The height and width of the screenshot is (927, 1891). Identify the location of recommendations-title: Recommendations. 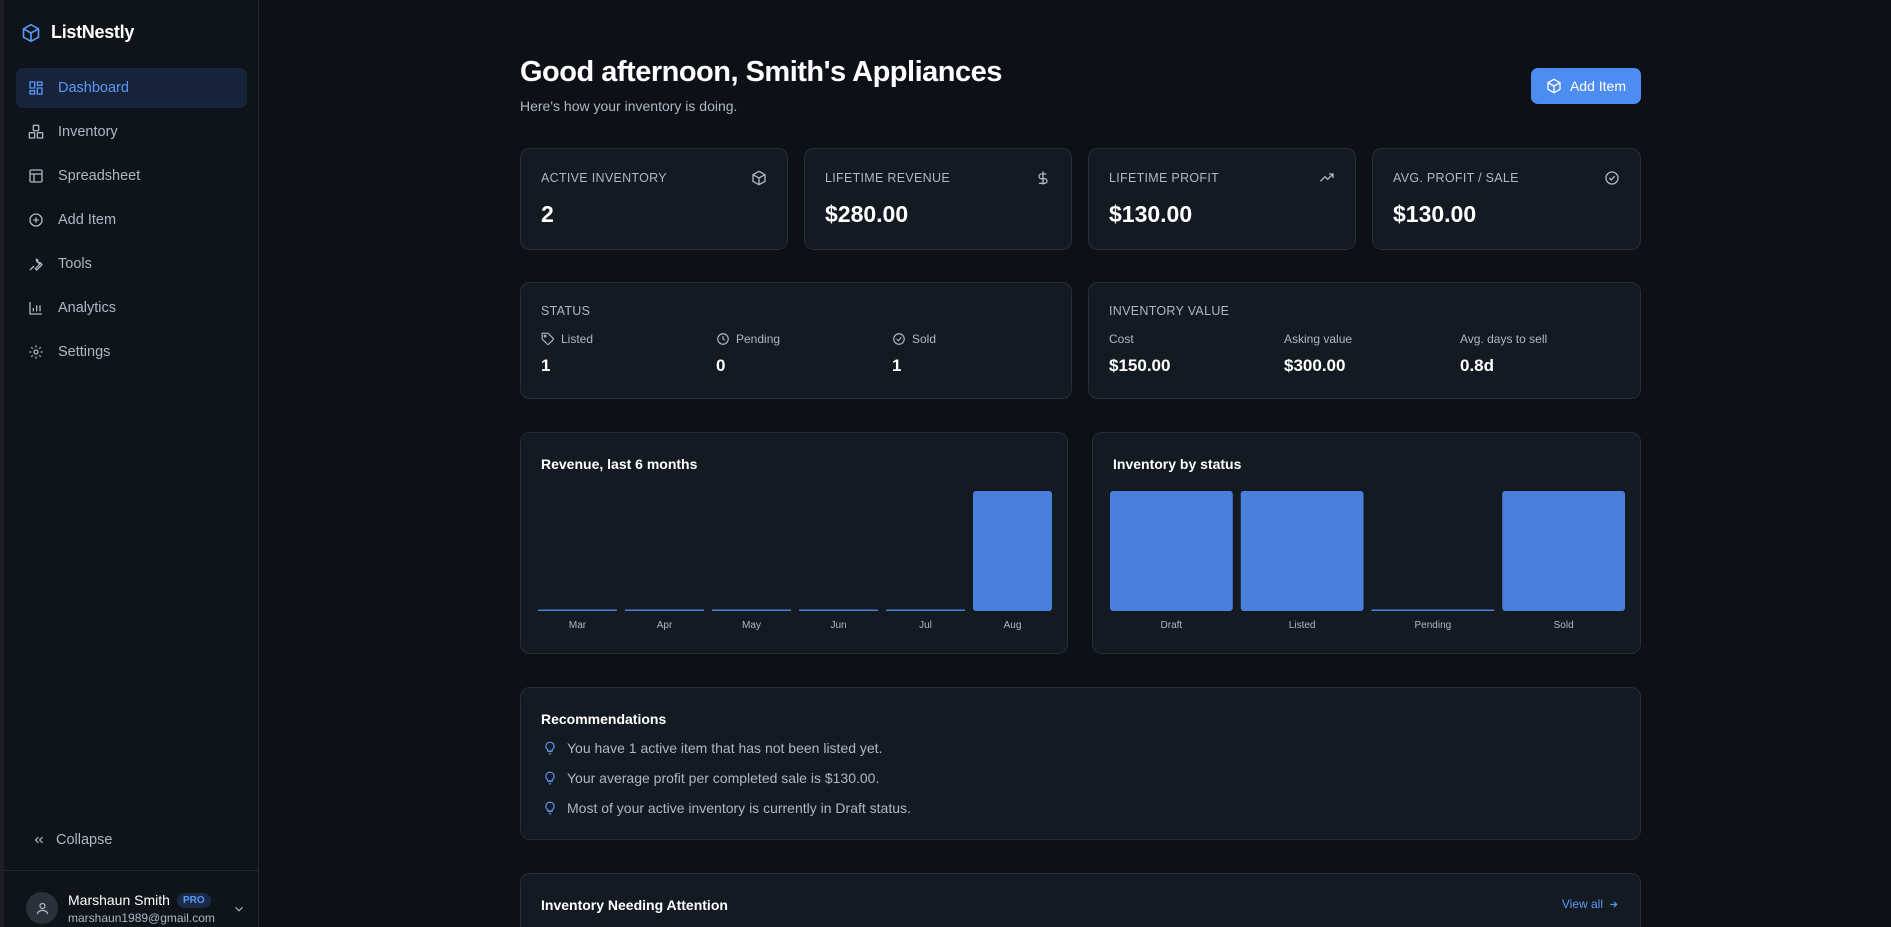
(604, 719).